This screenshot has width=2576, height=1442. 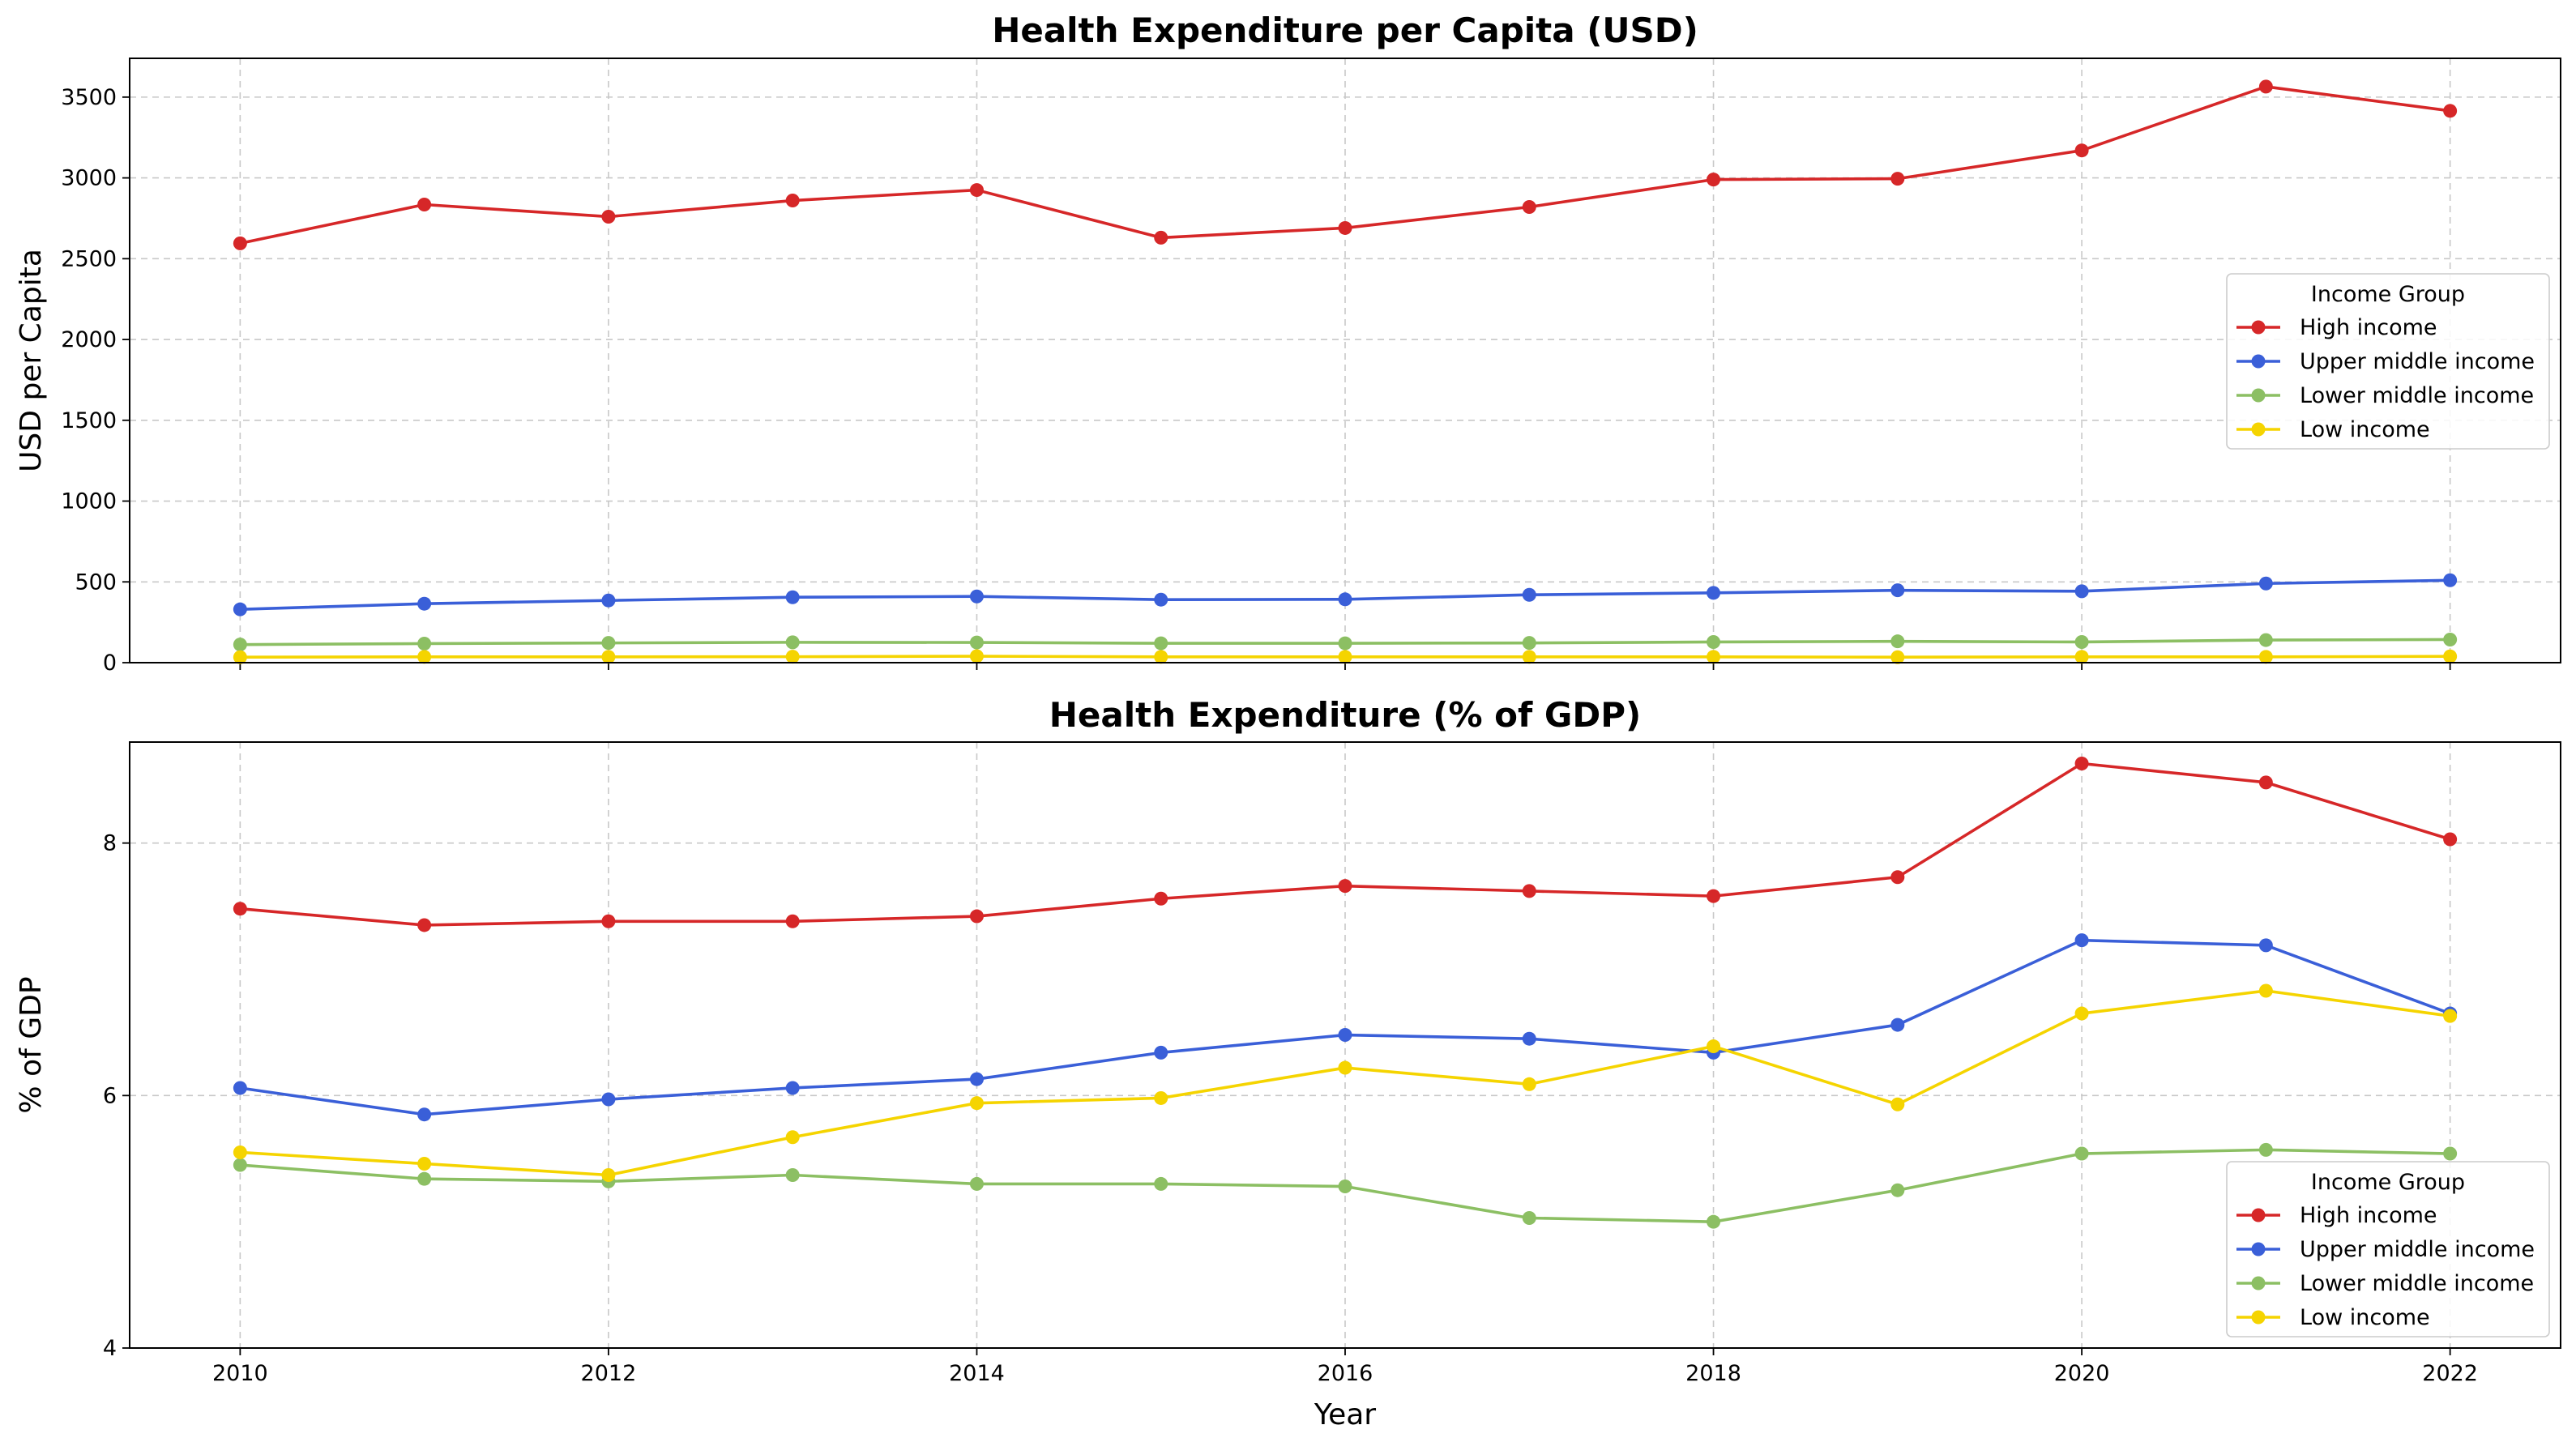 I want to click on series-lower-middle-income, so click(x=1345, y=642).